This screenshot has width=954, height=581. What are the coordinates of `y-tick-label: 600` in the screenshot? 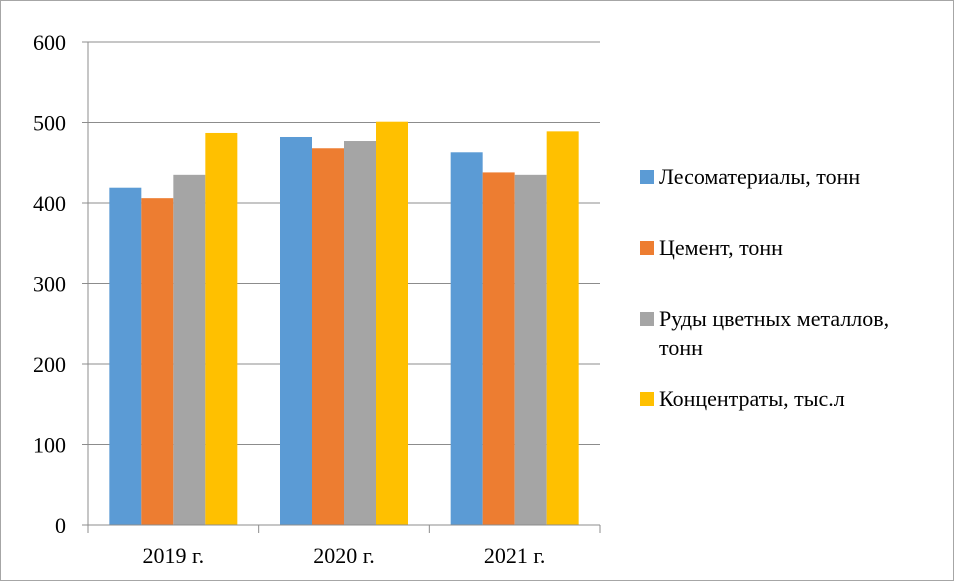 It's located at (49, 42).